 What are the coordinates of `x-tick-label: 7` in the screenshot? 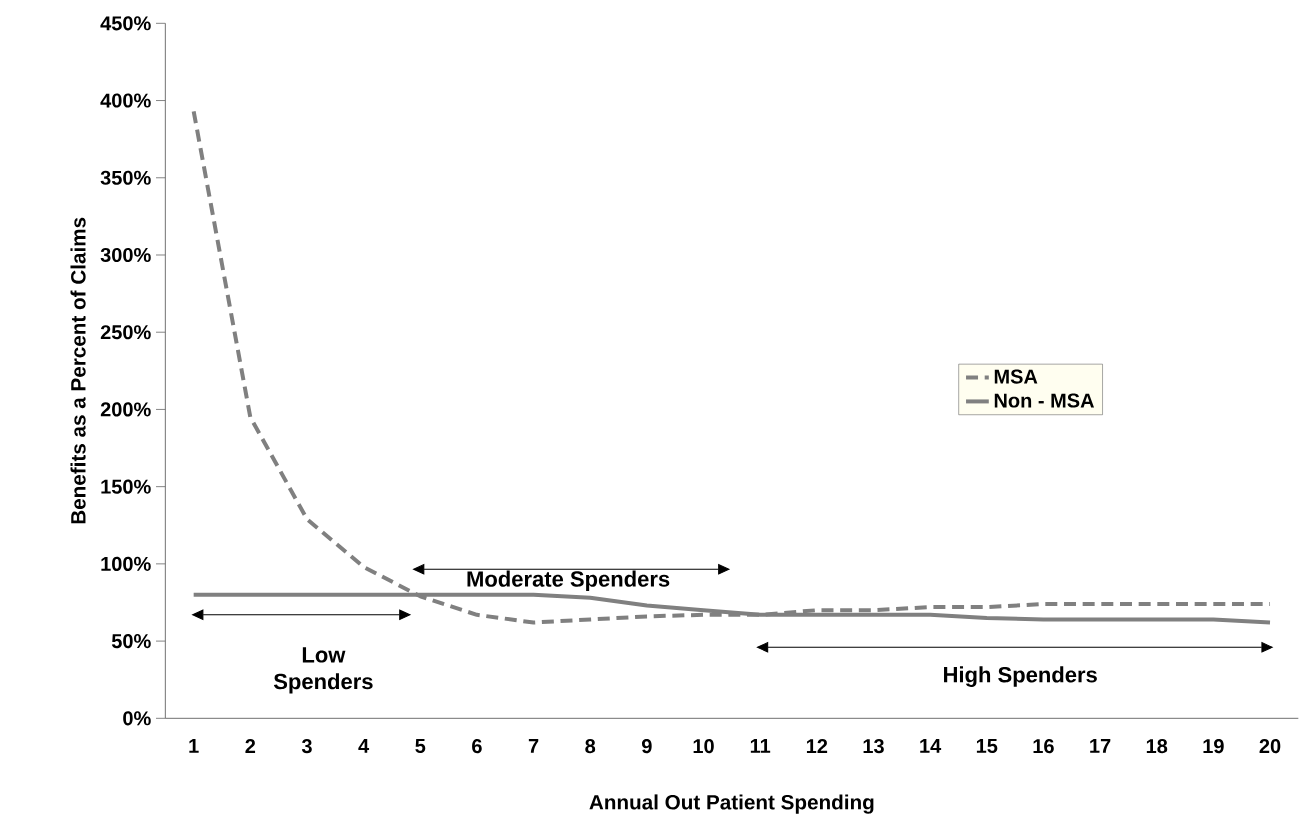 It's located at (533, 746).